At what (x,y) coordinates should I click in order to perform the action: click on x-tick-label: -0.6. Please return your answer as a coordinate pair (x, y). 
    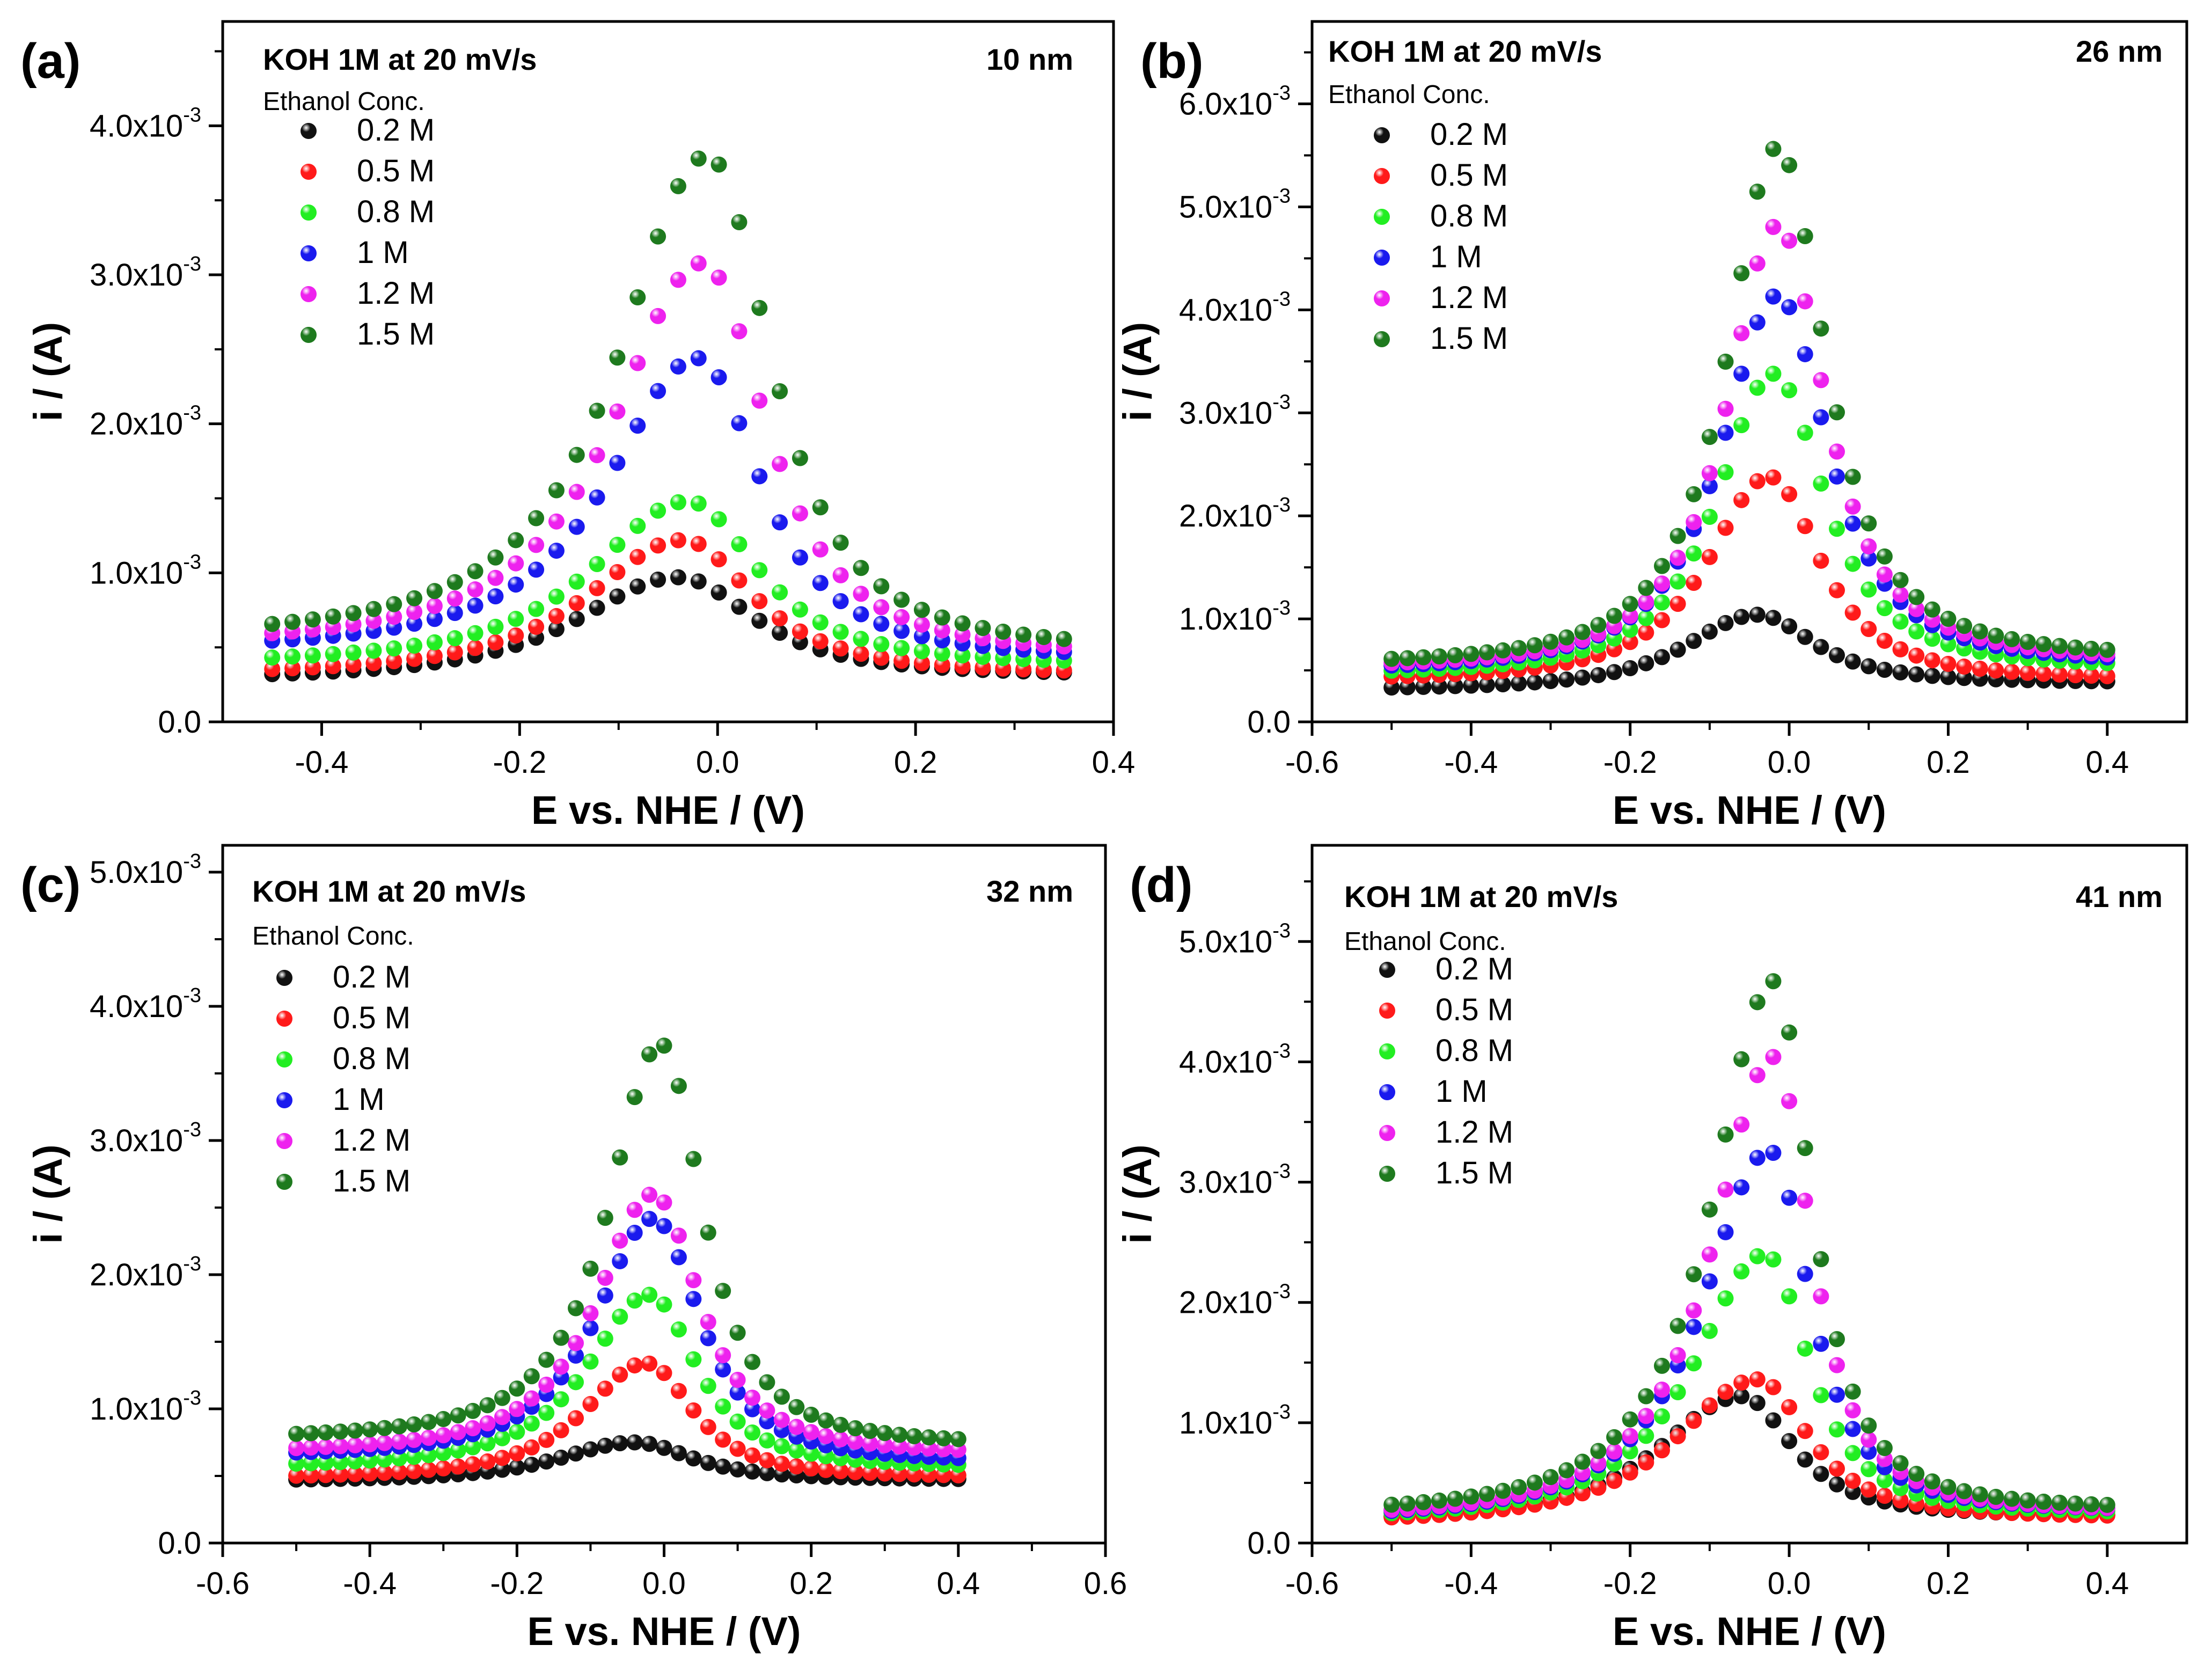
    Looking at the image, I should click on (1312, 762).